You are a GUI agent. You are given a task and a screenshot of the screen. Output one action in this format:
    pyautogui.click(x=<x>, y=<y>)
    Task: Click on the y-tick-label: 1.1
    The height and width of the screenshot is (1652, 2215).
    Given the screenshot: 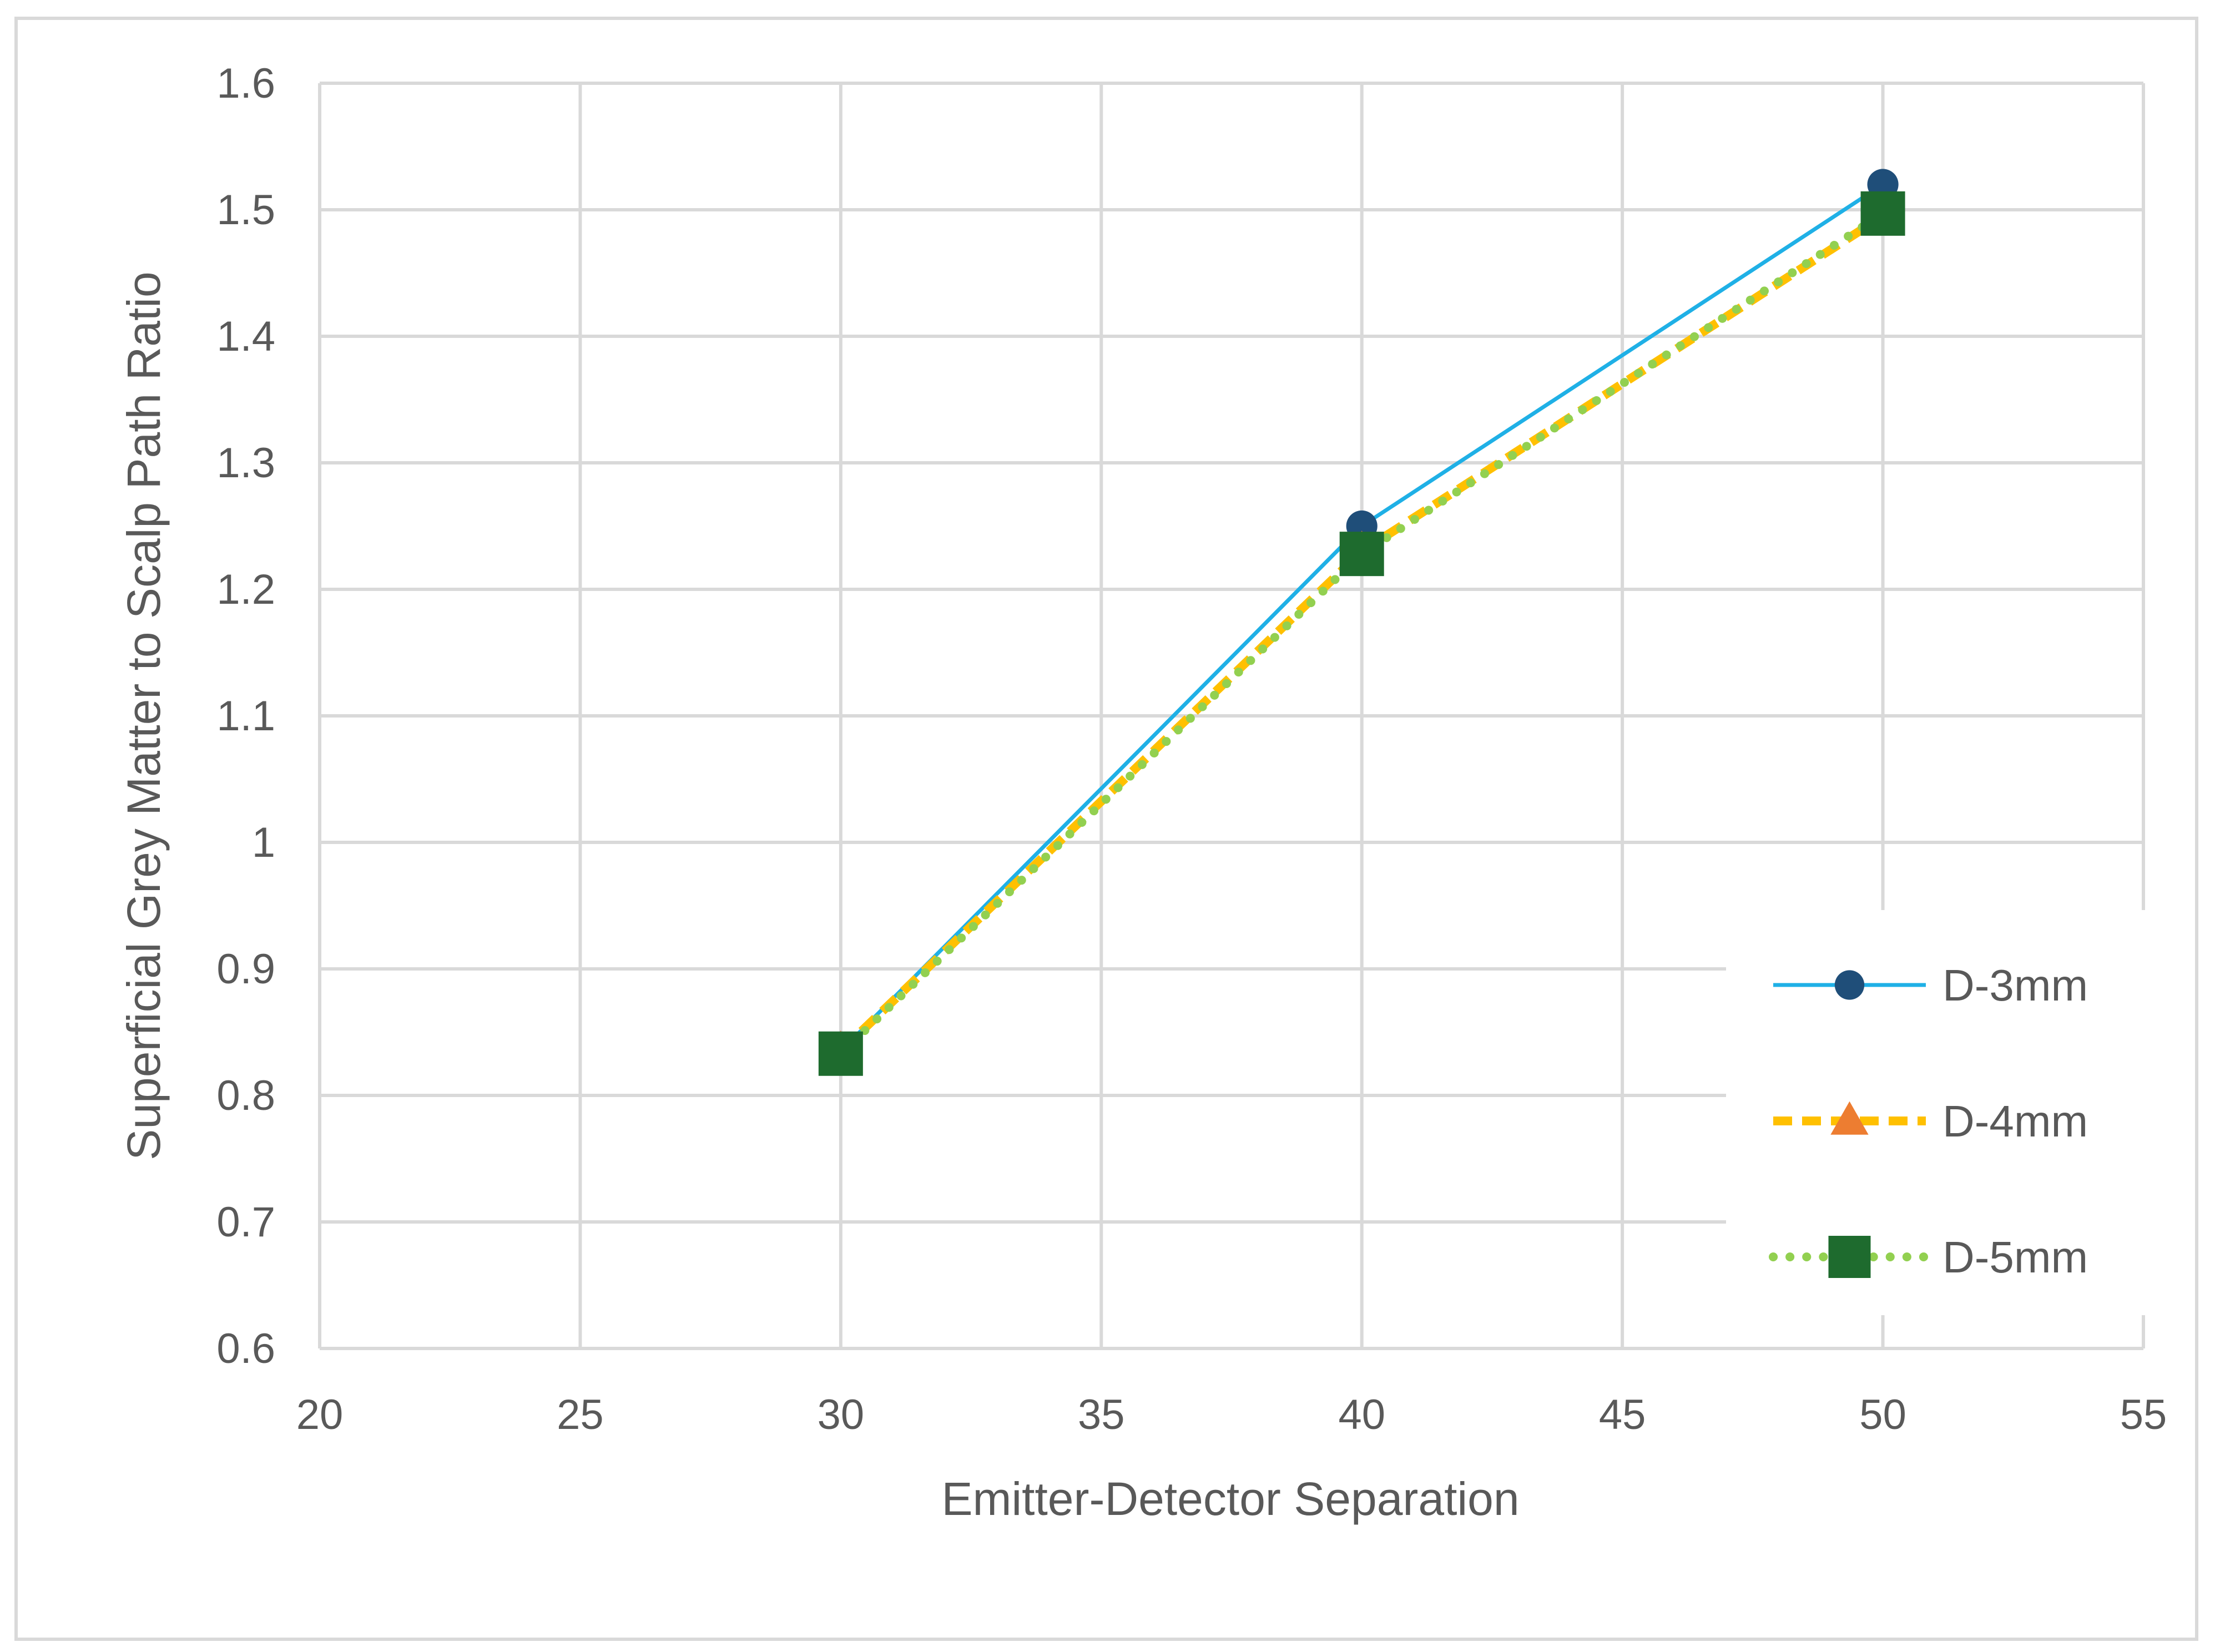 What is the action you would take?
    pyautogui.click(x=245, y=717)
    